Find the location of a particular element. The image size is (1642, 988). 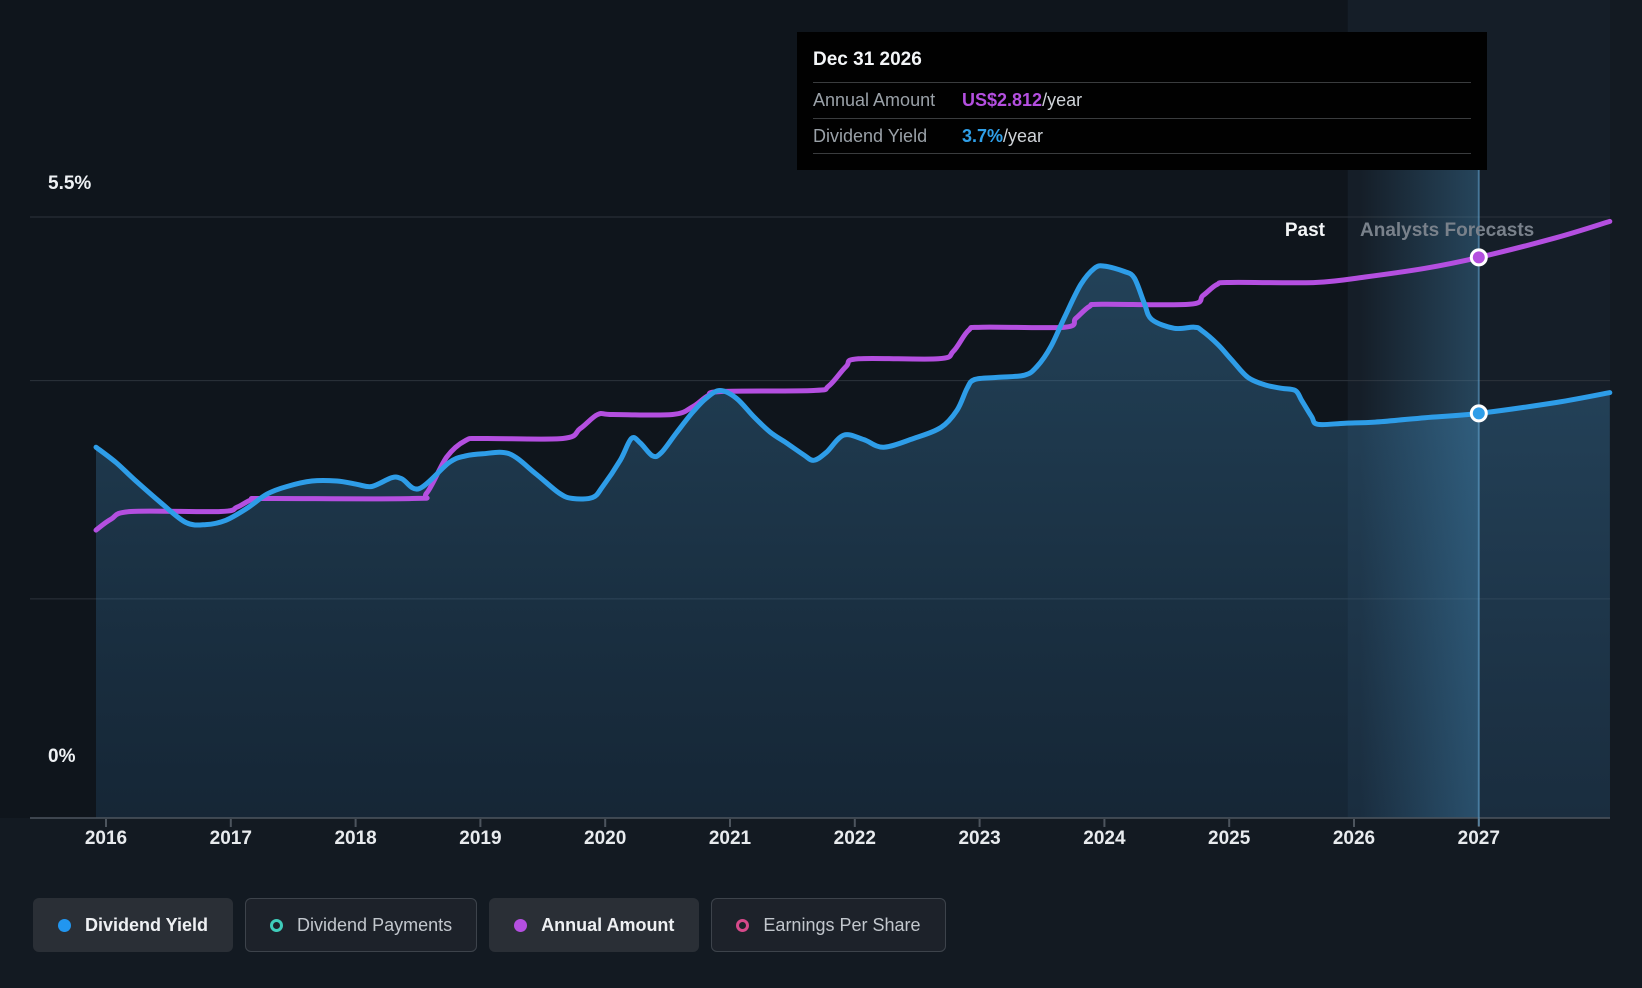

x-tick-label-2020: 2020 is located at coordinates (605, 838).